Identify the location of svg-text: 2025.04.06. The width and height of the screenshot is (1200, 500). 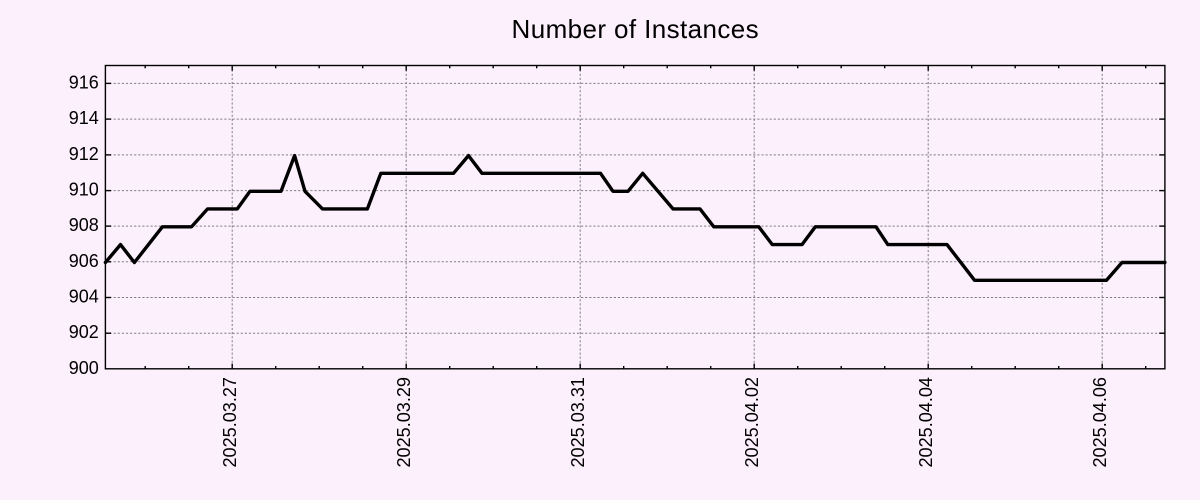
(1100, 422).